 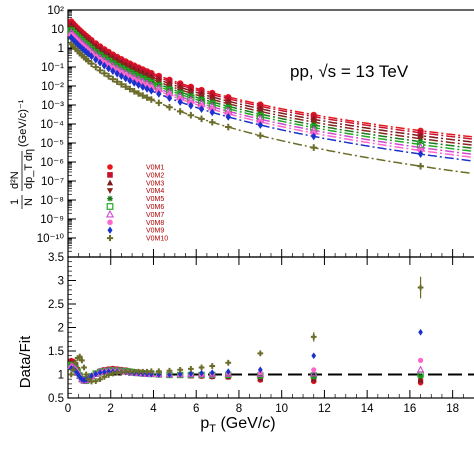 I want to click on x-axis-title: pT (GeV/c), so click(x=237, y=425).